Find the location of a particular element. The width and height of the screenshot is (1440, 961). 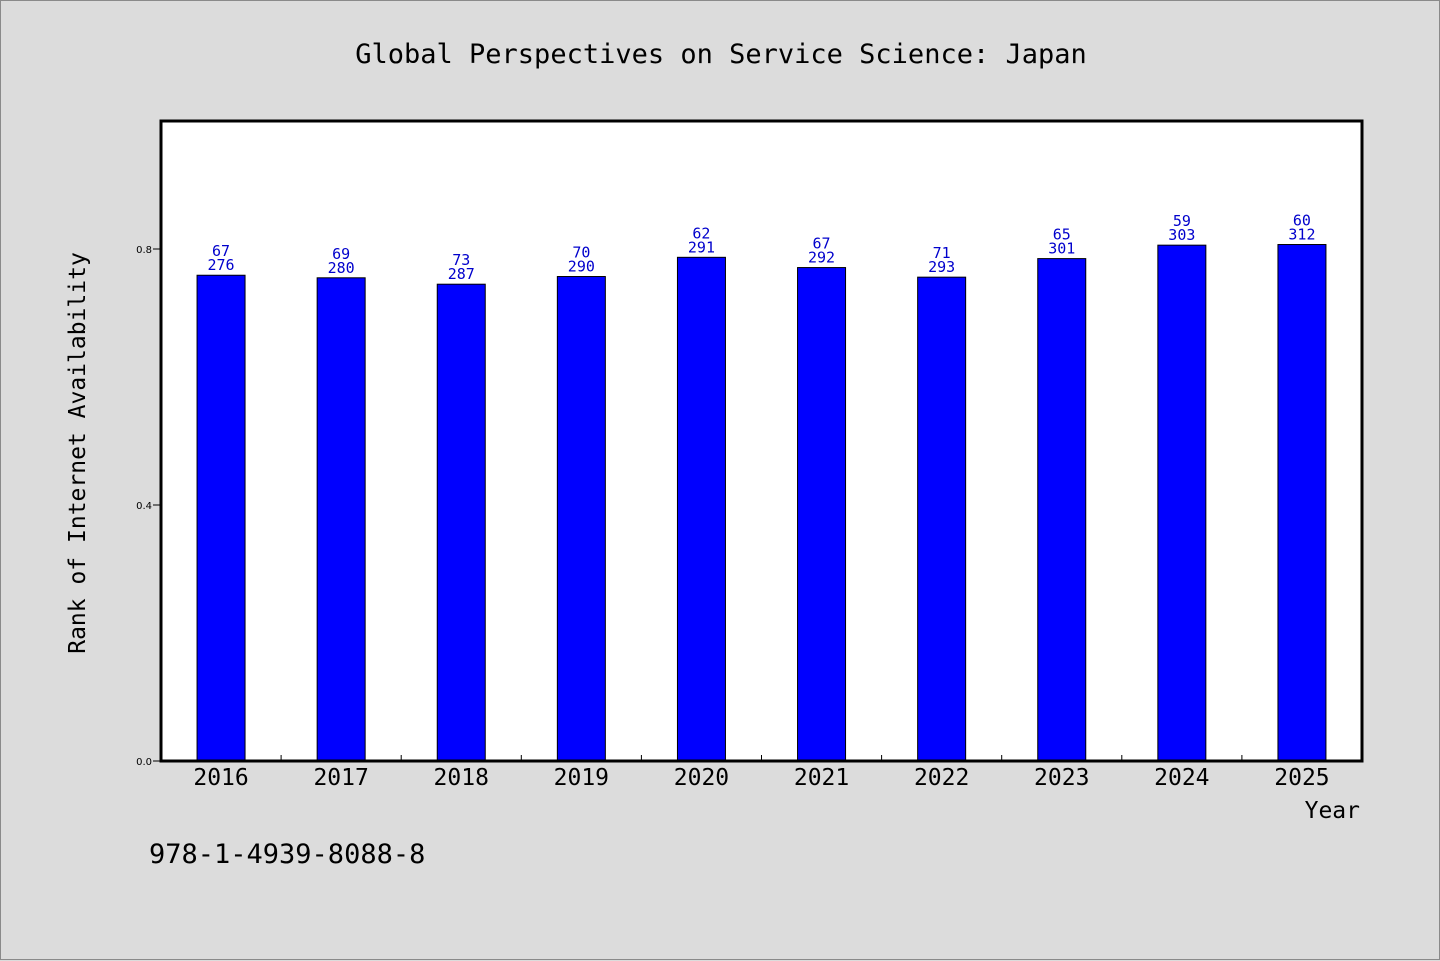

data-label-rank: 70 is located at coordinates (581, 253).